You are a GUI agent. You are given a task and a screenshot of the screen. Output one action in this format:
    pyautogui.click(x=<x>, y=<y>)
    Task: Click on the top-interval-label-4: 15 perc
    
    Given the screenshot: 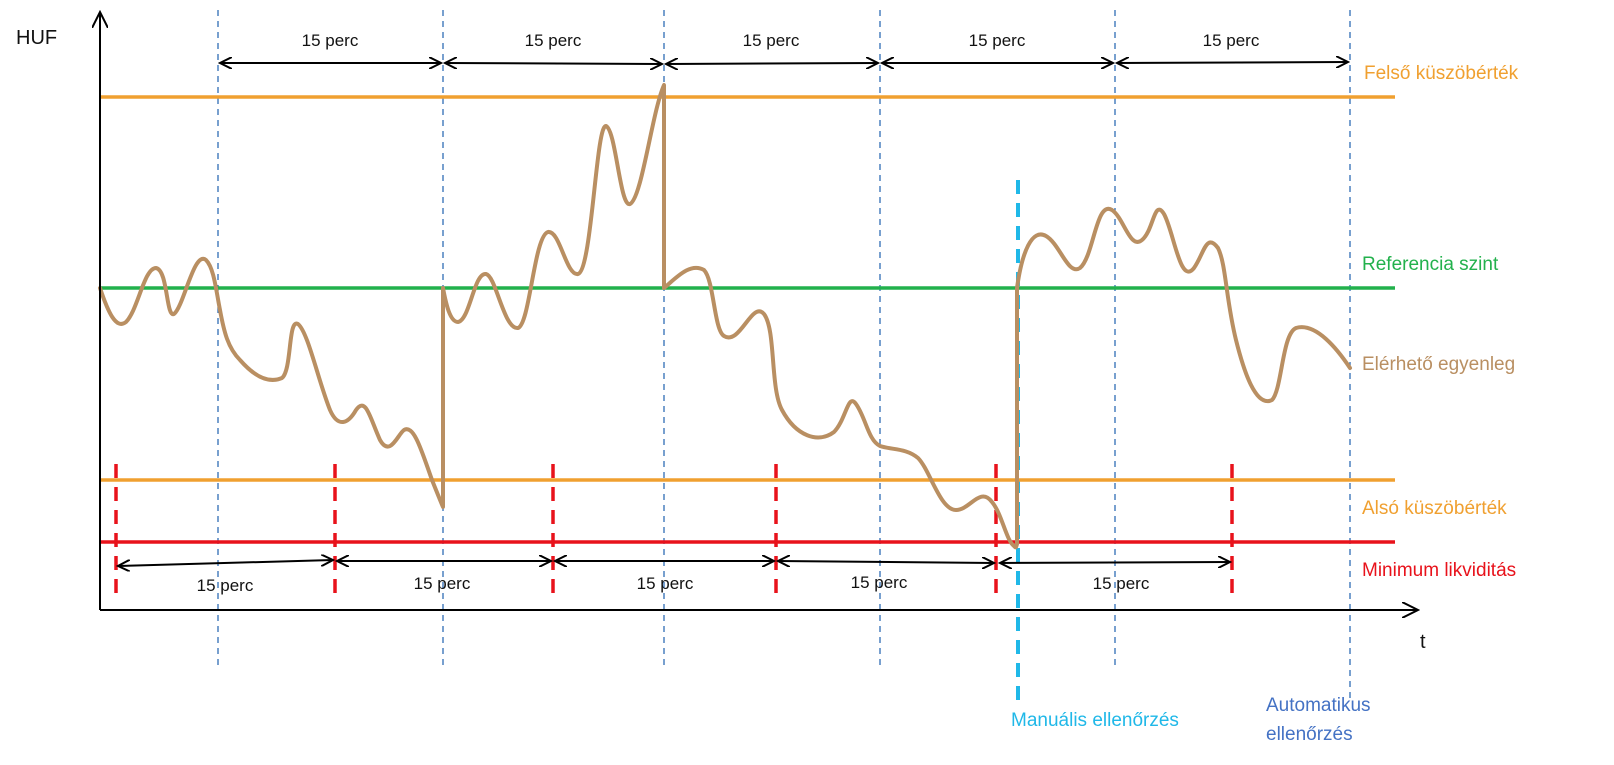 What is the action you would take?
    pyautogui.click(x=997, y=40)
    